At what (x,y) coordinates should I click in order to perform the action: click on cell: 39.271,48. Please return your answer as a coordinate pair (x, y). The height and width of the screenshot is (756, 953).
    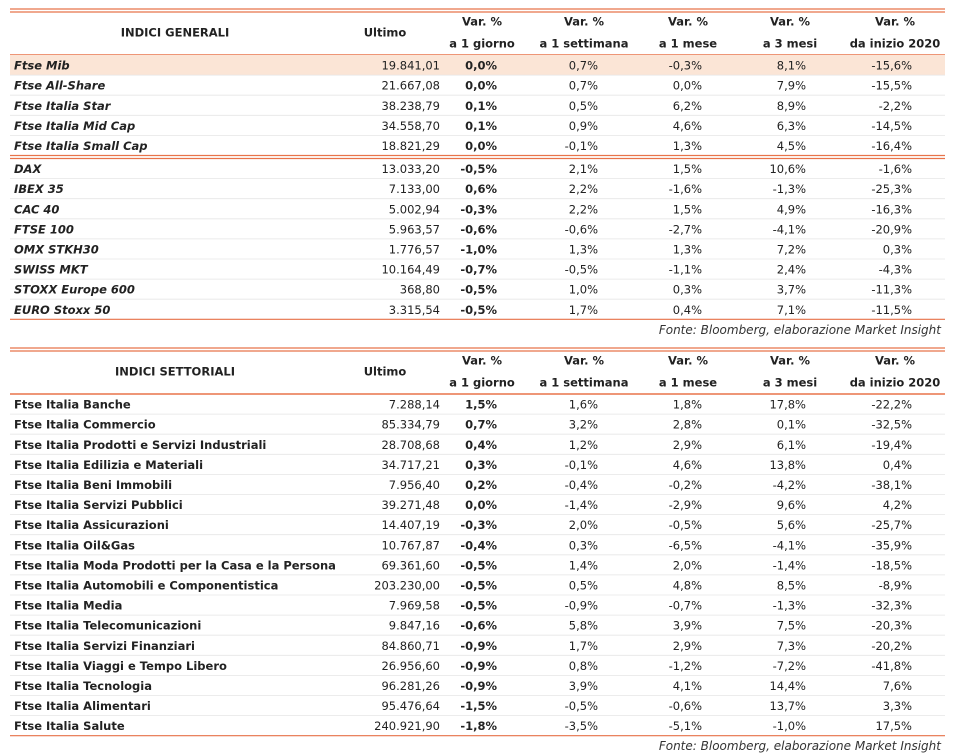
    Looking at the image, I should click on (410, 505).